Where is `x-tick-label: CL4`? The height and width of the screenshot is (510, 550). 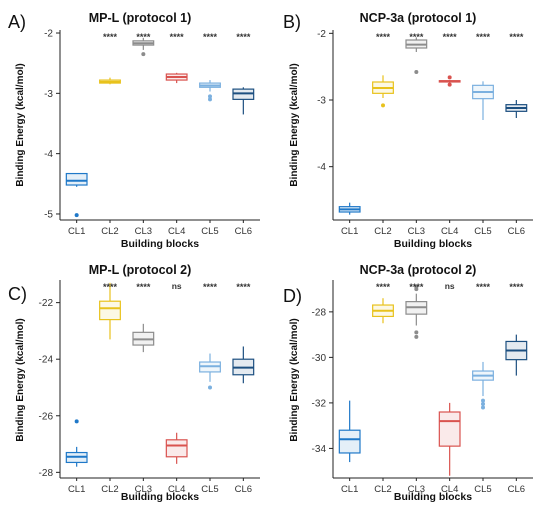 x-tick-label: CL4 is located at coordinates (449, 231).